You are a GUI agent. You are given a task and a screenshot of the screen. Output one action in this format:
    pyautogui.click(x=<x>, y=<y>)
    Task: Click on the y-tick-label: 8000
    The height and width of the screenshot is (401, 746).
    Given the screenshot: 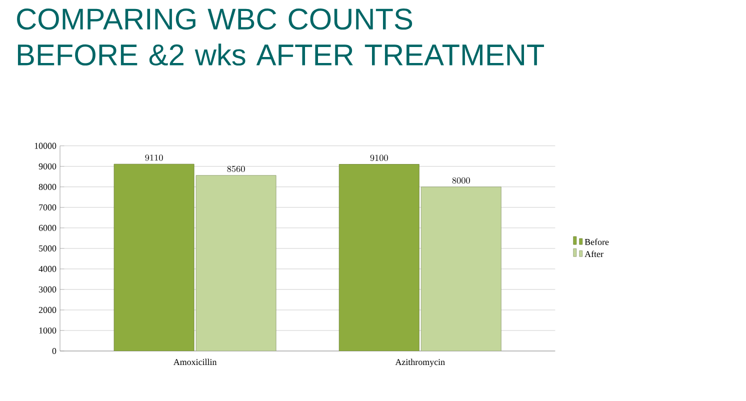 What is the action you would take?
    pyautogui.click(x=47, y=187)
    